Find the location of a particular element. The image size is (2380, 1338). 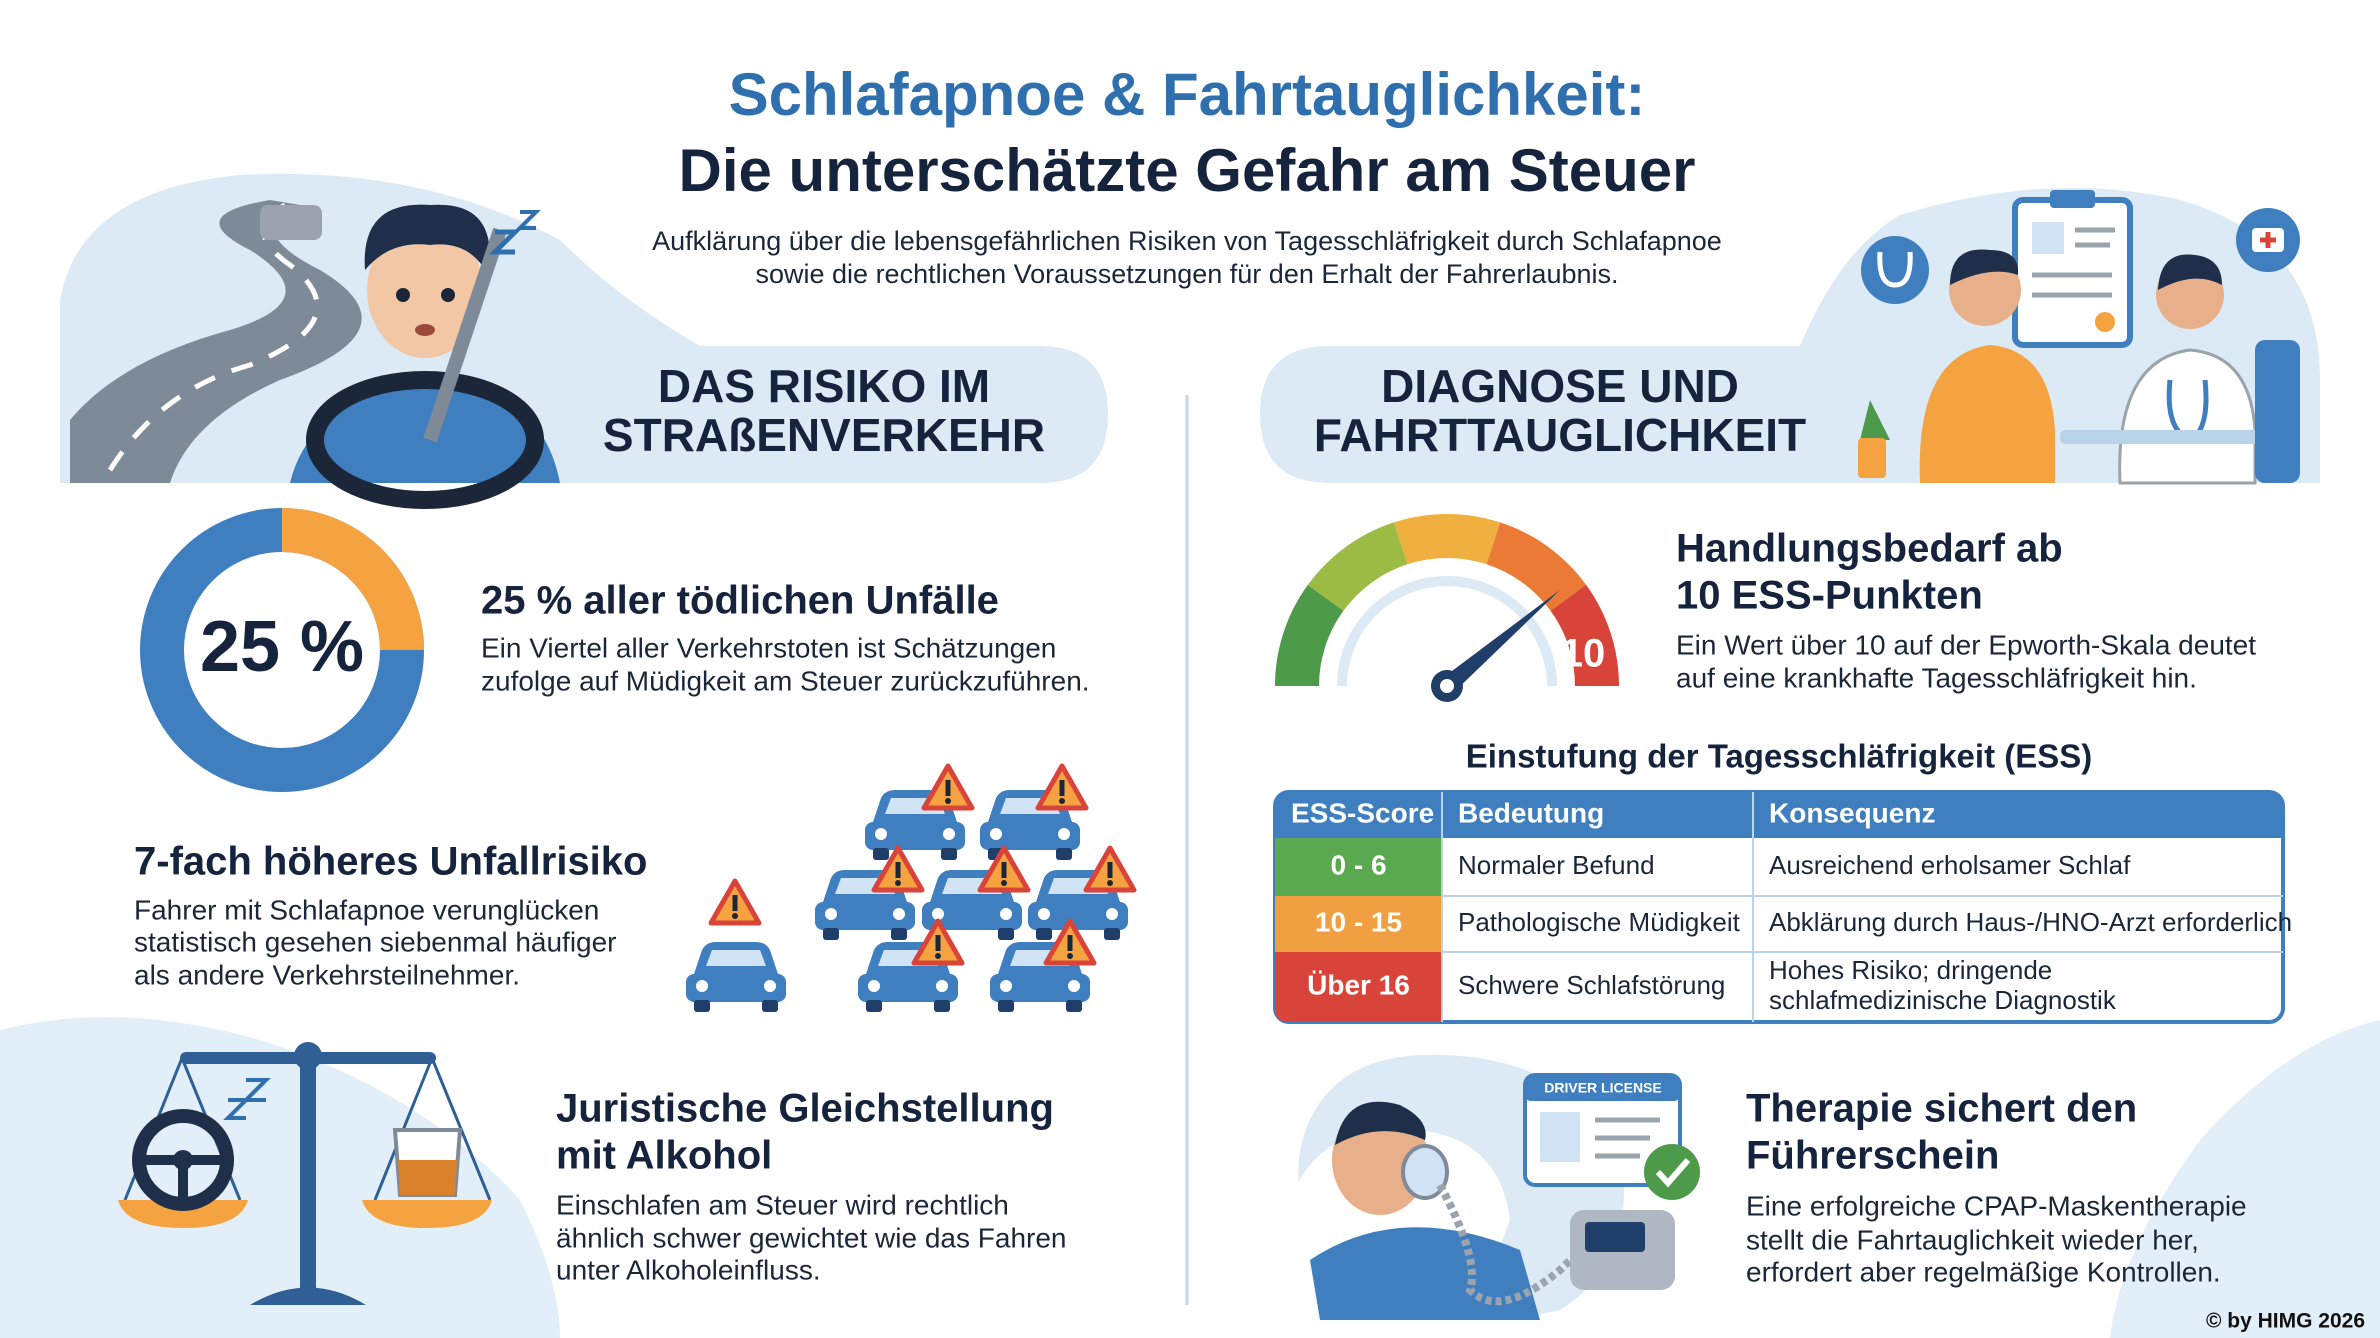

table-header is located at coordinates (1779, 815).